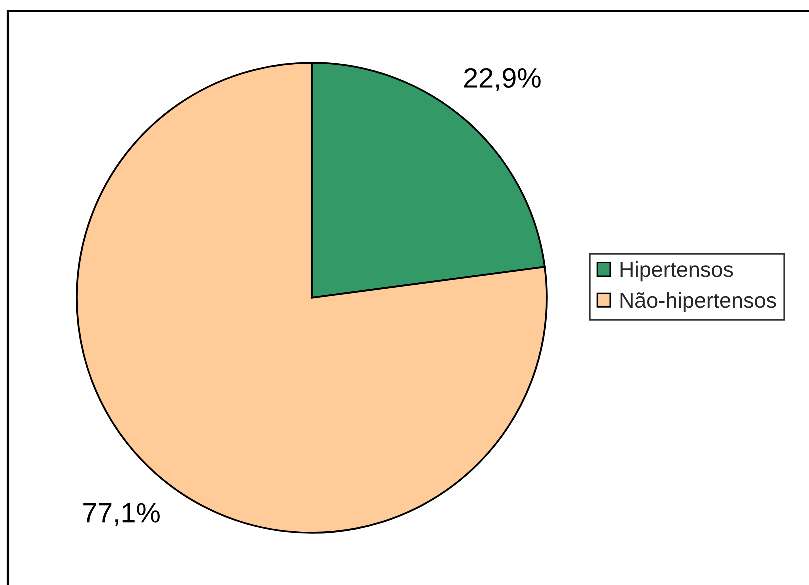  I want to click on legend-label: Hipertensos, so click(677, 272).